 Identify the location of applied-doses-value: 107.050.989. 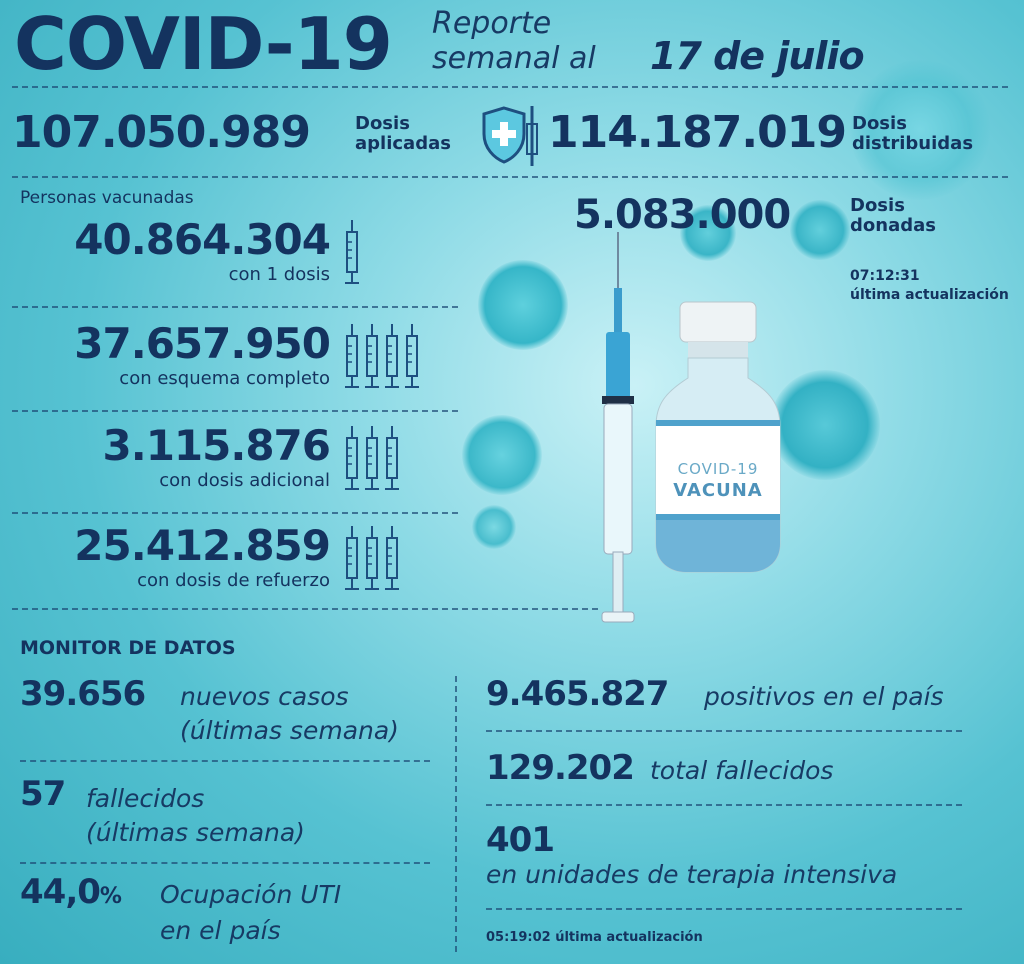
(161, 132).